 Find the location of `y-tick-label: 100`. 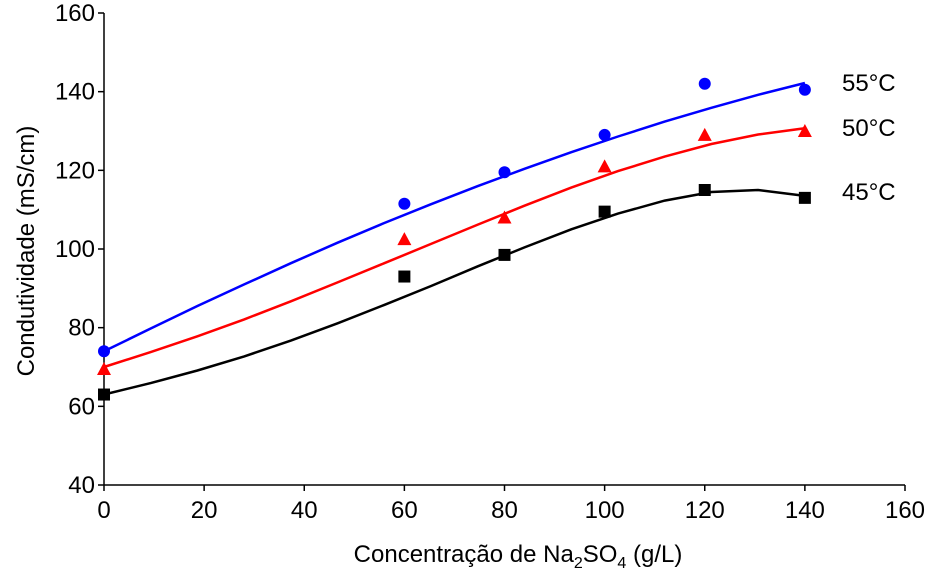

y-tick-label: 100 is located at coordinates (75, 249).